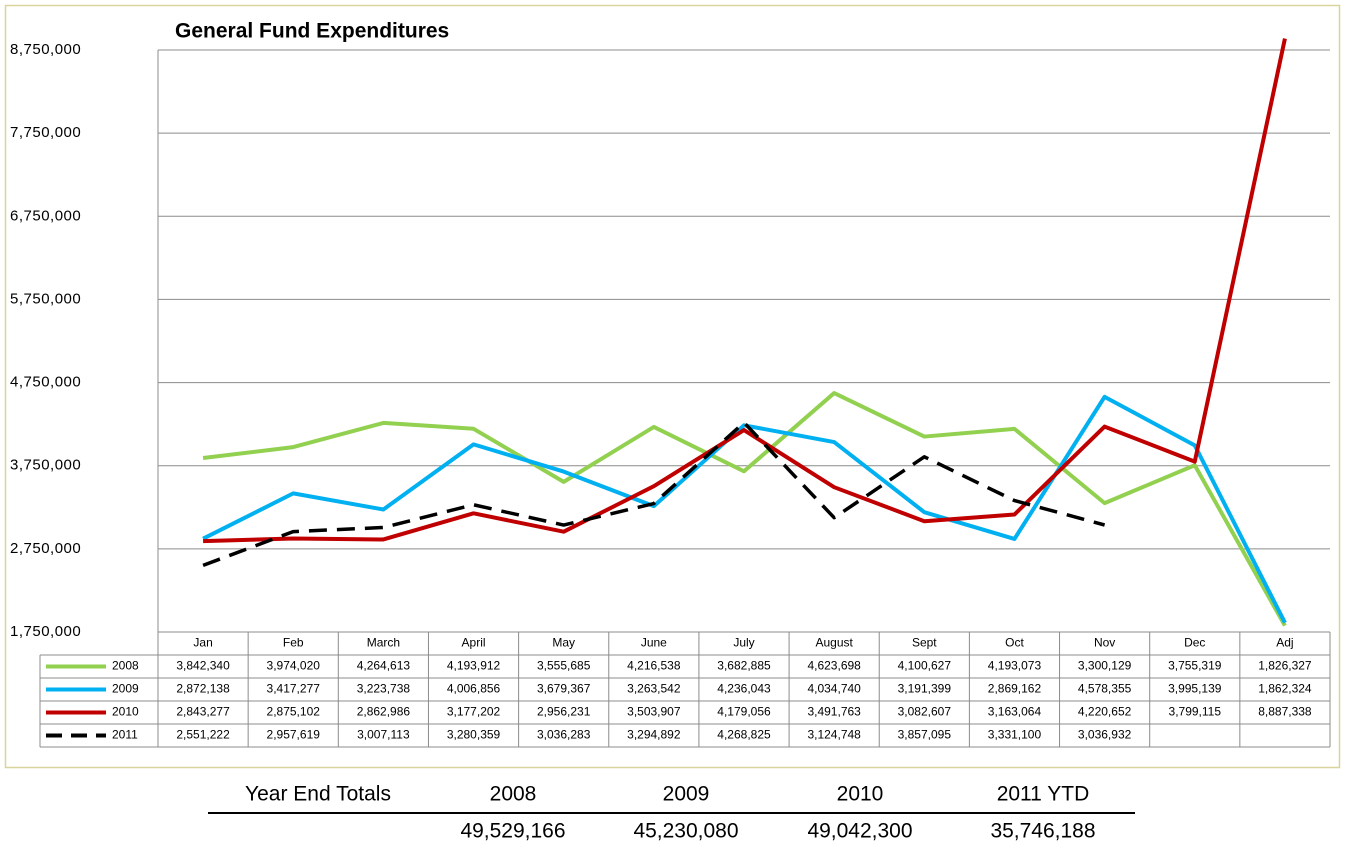 The image size is (1345, 848). What do you see at coordinates (834, 712) in the screenshot?
I see `table-value: 3,491,763` at bounding box center [834, 712].